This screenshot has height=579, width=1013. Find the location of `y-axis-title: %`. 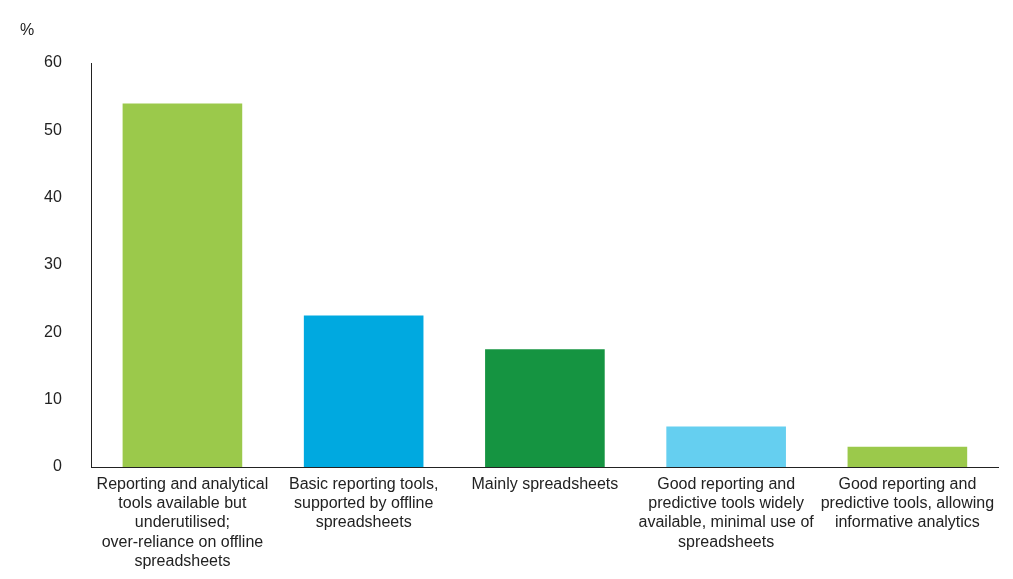

y-axis-title: % is located at coordinates (27, 30).